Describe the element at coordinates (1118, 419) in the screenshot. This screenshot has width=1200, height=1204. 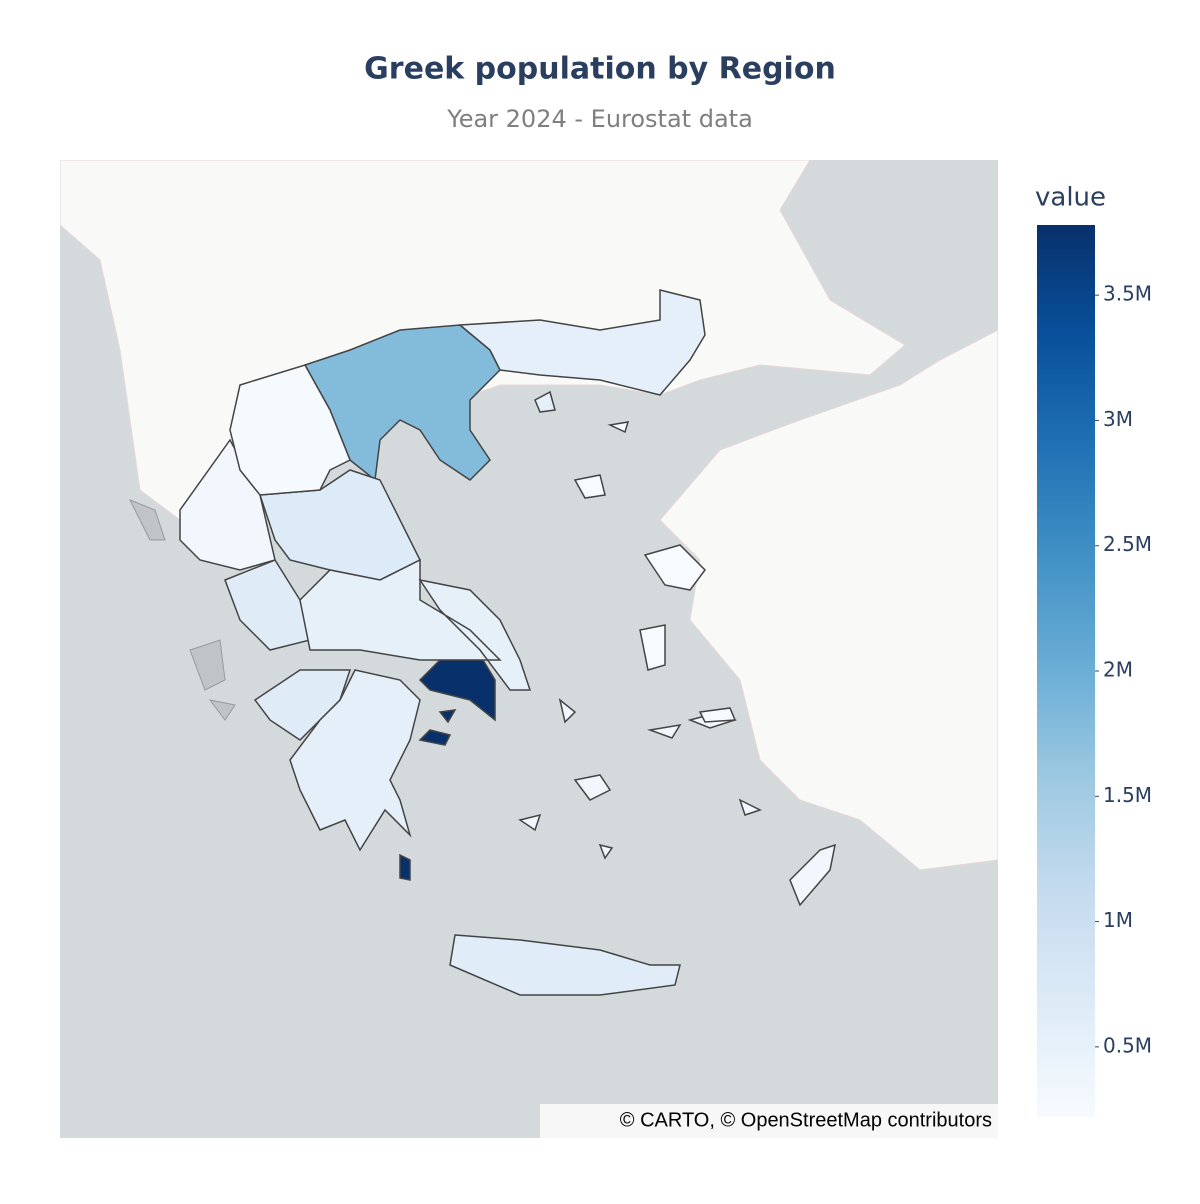
I see `colorbar-tick-label: 3M` at that location.